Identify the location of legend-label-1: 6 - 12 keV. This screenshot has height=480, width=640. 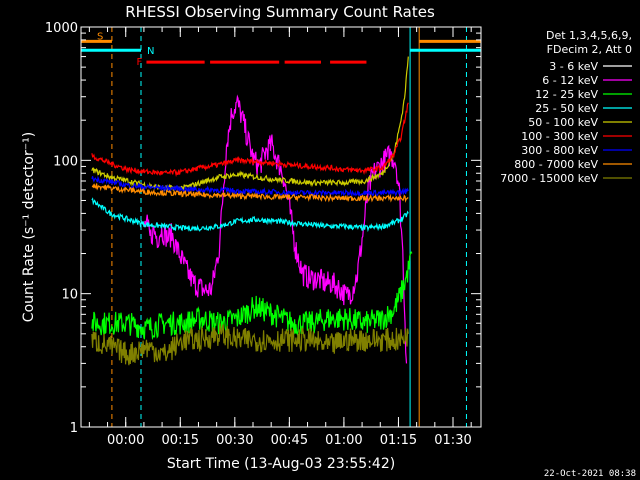
(570, 80).